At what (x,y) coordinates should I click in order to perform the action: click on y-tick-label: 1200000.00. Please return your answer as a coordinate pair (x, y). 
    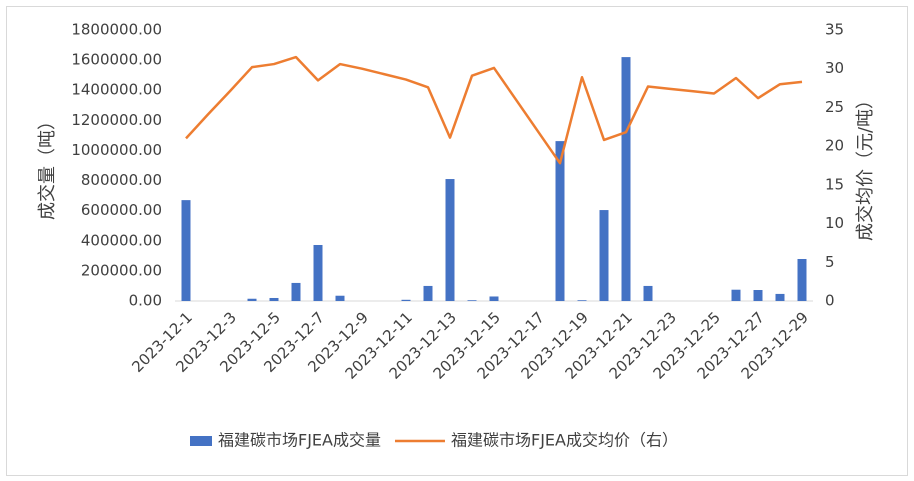
    Looking at the image, I should click on (116, 120).